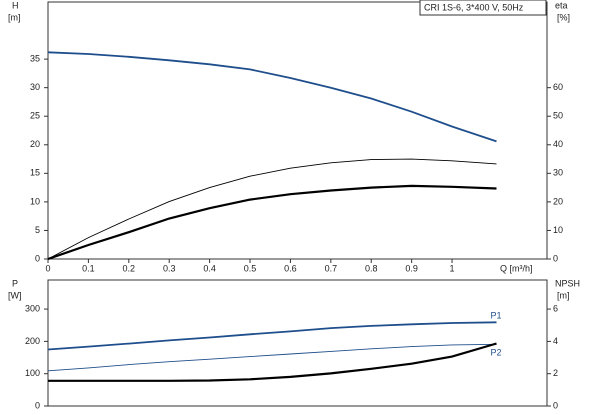 Image resolution: width=593 pixels, height=415 pixels. I want to click on y-tick-label: 200, so click(32, 341).